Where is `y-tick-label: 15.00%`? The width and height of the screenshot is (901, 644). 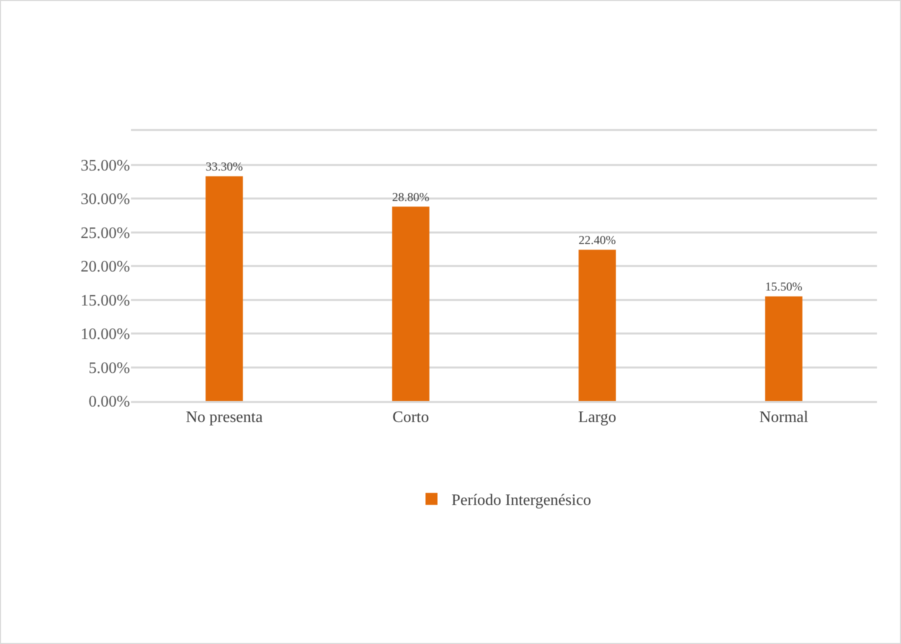
y-tick-label: 15.00% is located at coordinates (105, 301).